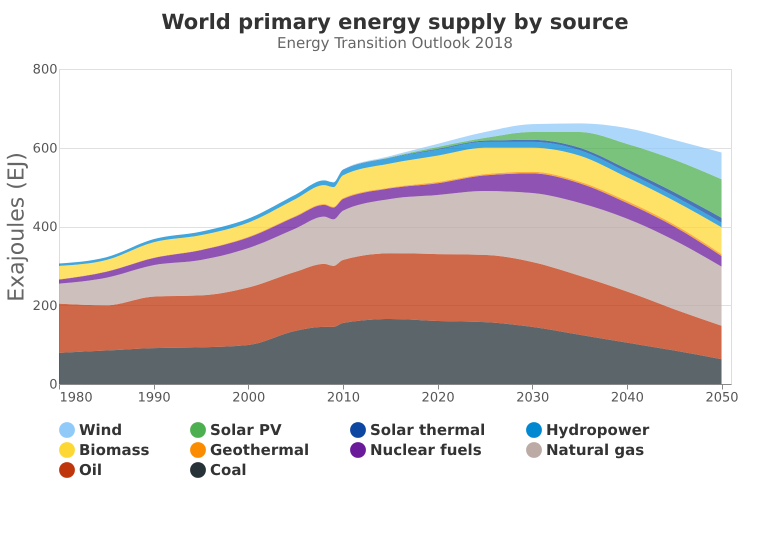  What do you see at coordinates (45, 227) in the screenshot?
I see `y-tick-label: 400` at bounding box center [45, 227].